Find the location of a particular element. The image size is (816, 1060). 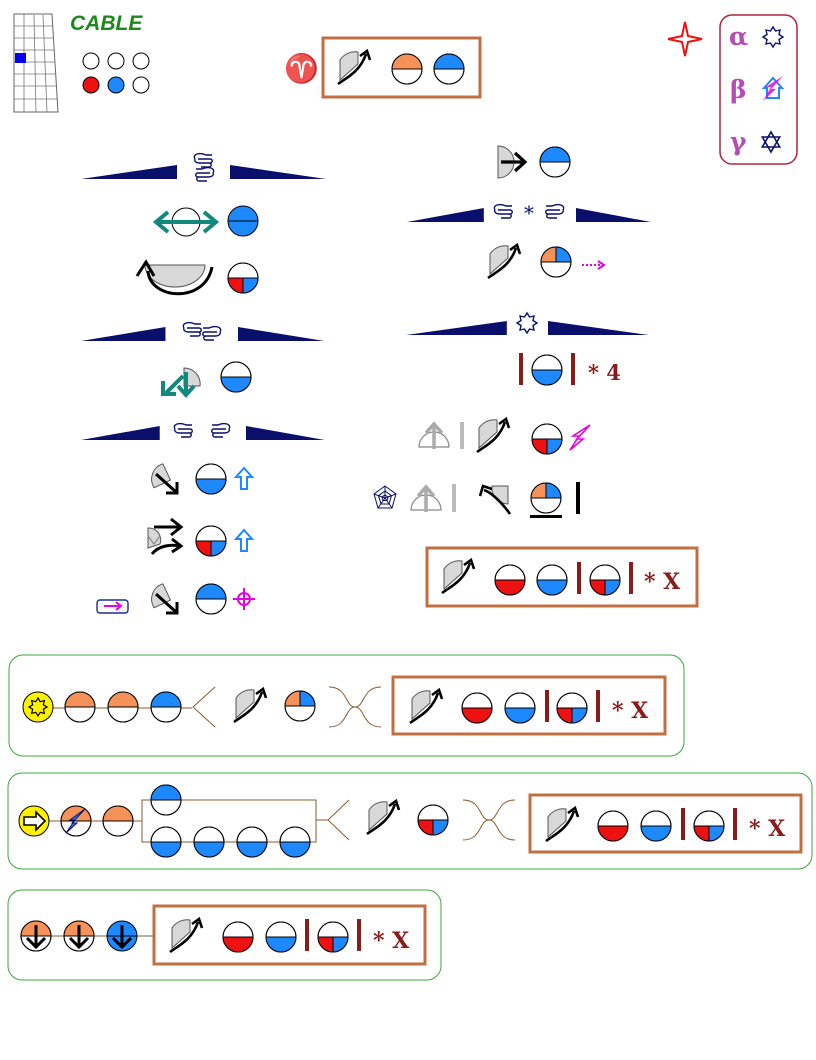

legend-box: α β γ is located at coordinates (758, 89).